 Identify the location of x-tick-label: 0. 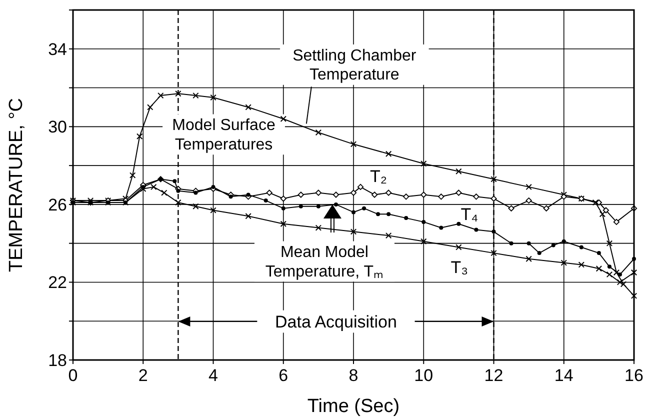
(73, 375).